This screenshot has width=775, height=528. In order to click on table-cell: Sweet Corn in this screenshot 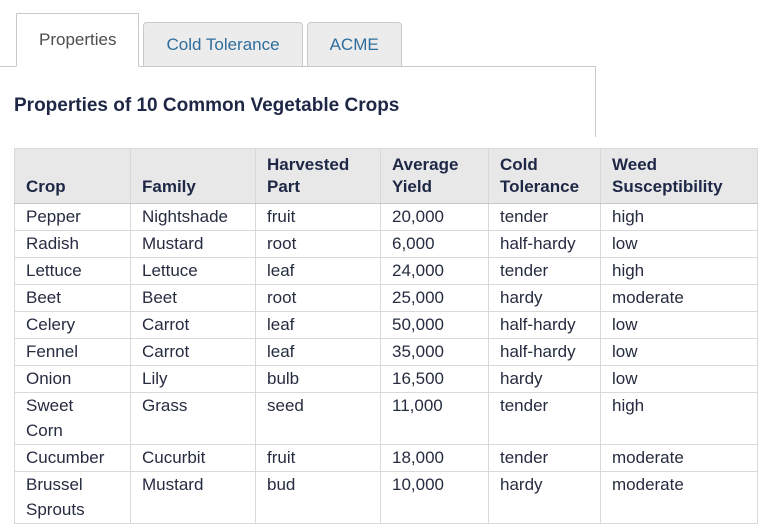, I will do `click(72, 418)`.